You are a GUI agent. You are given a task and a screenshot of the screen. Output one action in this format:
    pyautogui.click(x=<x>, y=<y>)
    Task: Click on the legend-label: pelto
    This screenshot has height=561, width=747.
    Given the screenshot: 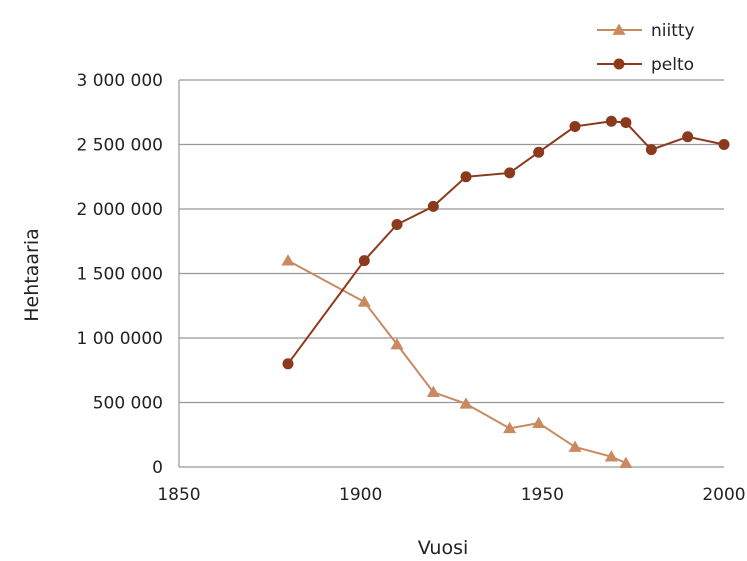 What is the action you would take?
    pyautogui.click(x=672, y=65)
    